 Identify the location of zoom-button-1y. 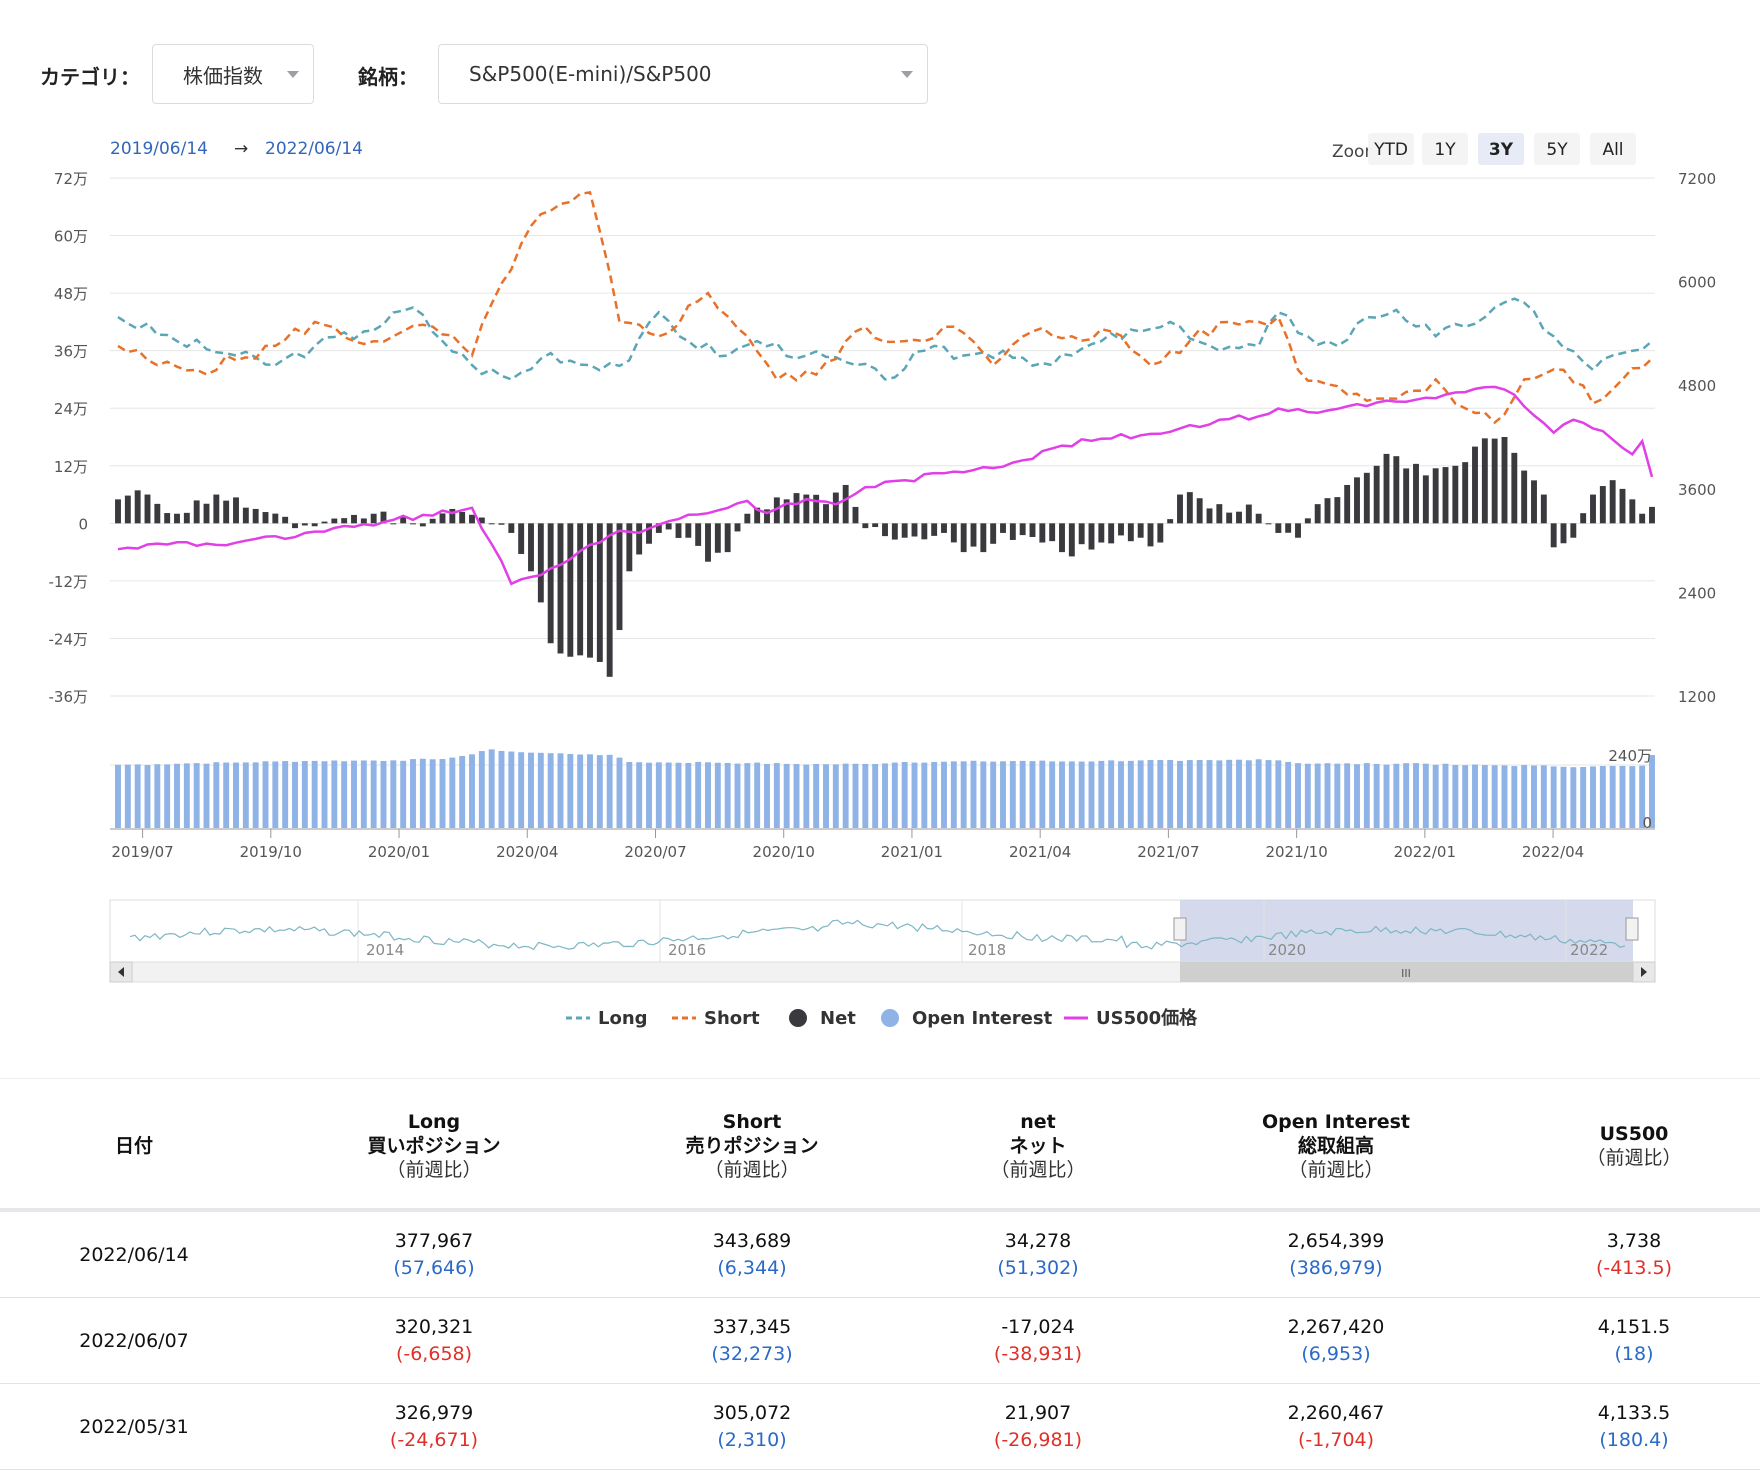
(1445, 149).